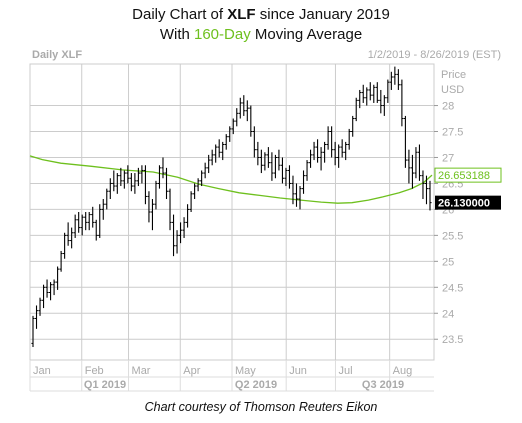 This screenshot has height=423, width=522. What do you see at coordinates (176, 34) in the screenshot?
I see `subtitle-prefix: With` at bounding box center [176, 34].